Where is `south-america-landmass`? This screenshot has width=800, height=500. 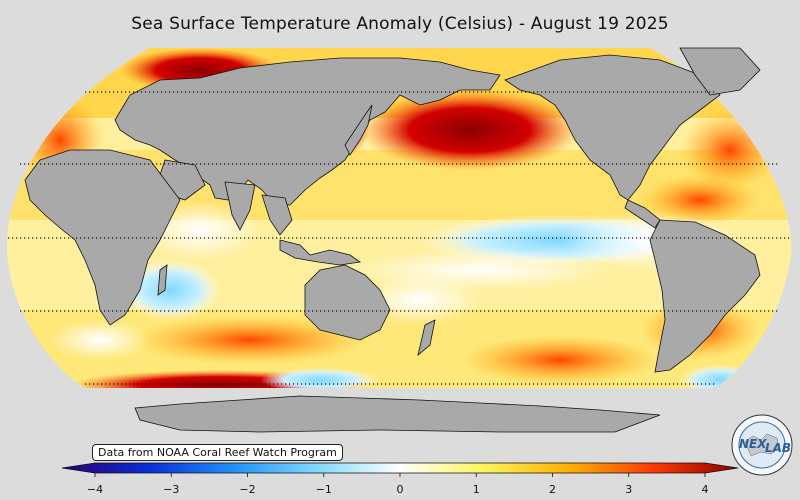 south-america-landmass is located at coordinates (705, 296).